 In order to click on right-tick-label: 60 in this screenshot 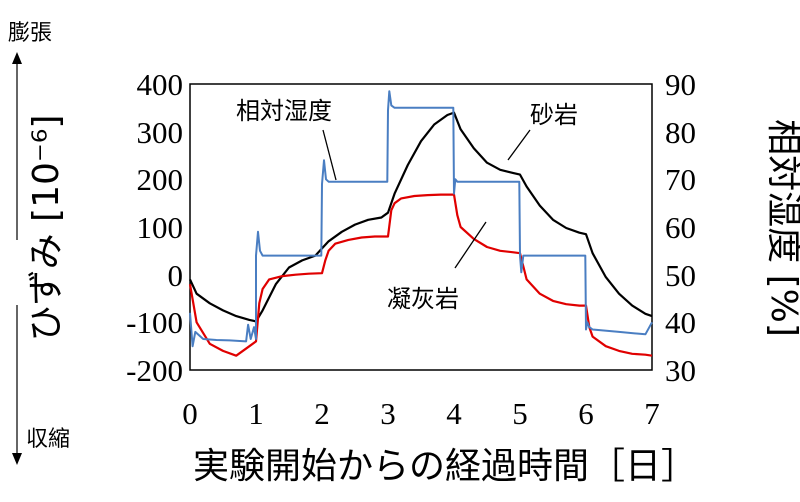, I will do `click(680, 227)`.